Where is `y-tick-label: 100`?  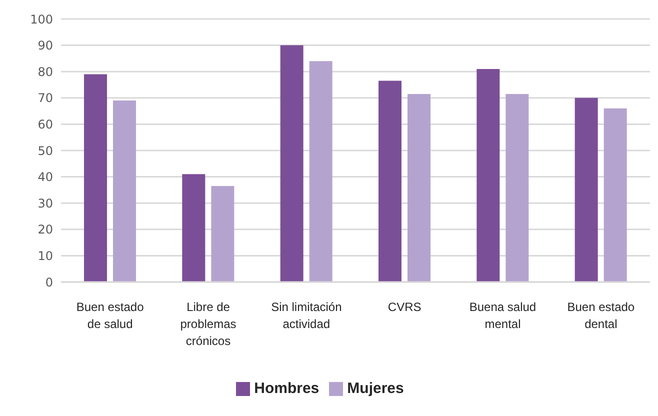 y-tick-label: 100 is located at coordinates (41, 19).